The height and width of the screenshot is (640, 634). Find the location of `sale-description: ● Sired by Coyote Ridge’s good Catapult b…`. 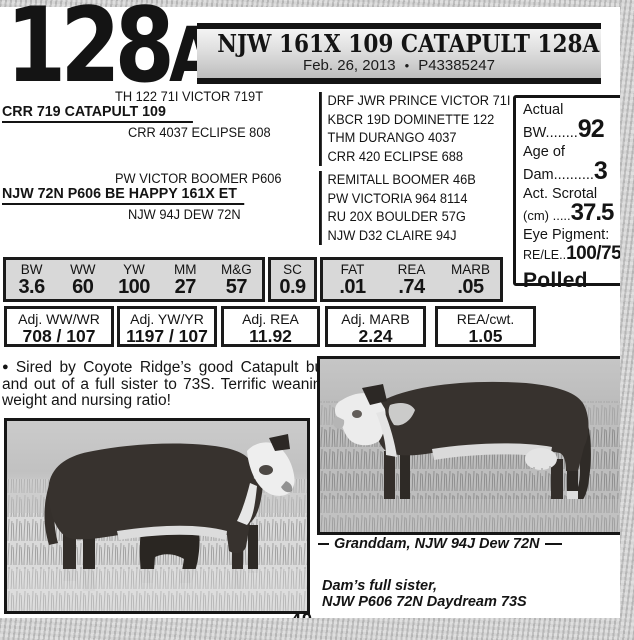

sale-description: ● Sired by Coyote Ridge’s good Catapult b… is located at coordinates (166, 384).